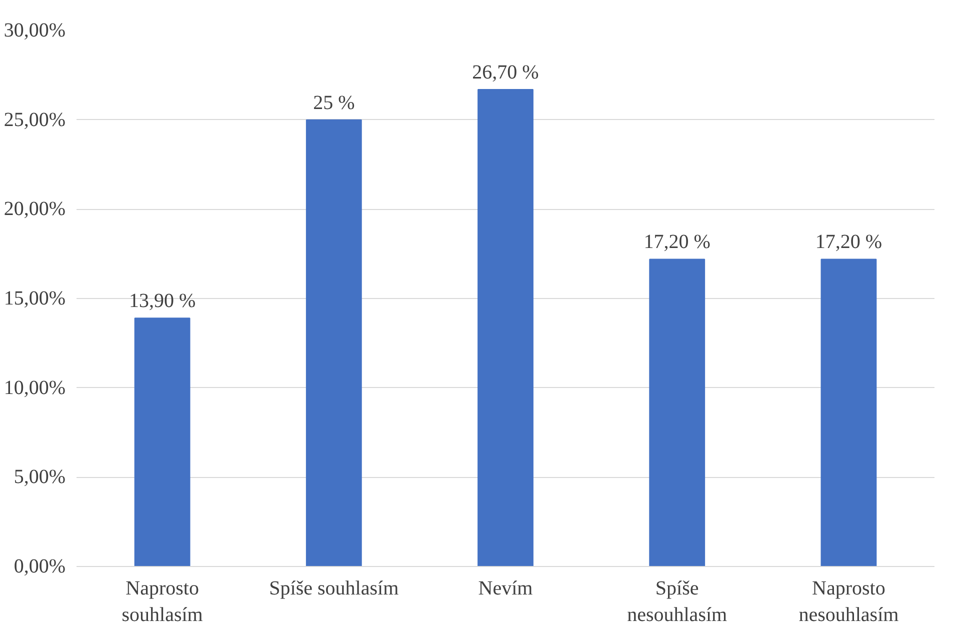  What do you see at coordinates (334, 589) in the screenshot?
I see `x-tick-label: Spíše souhlasím` at bounding box center [334, 589].